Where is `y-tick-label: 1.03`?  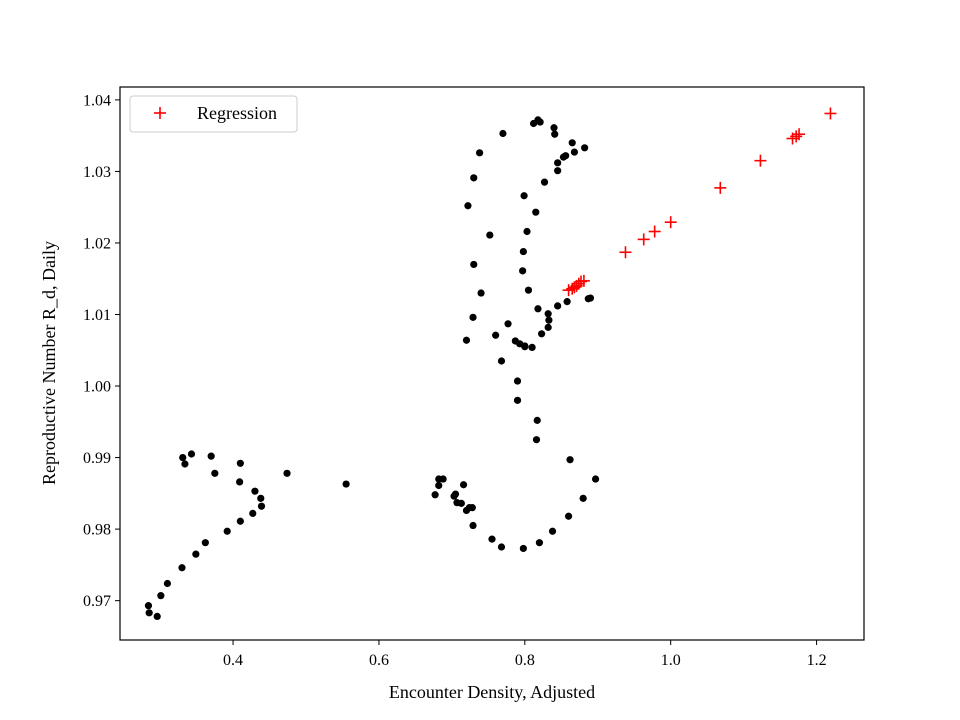
y-tick-label: 1.03 is located at coordinates (97, 172).